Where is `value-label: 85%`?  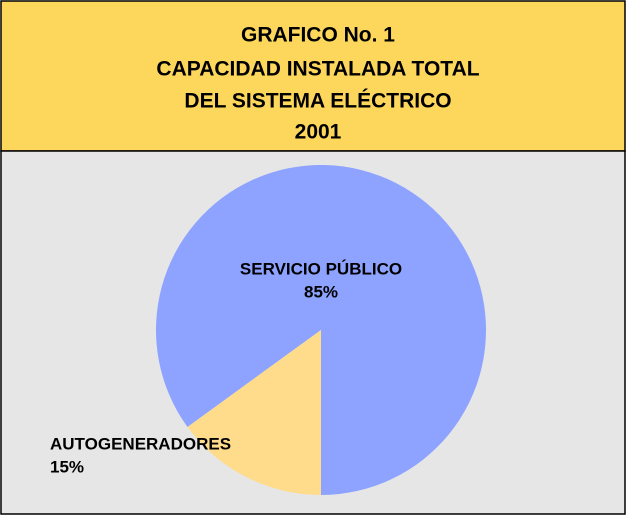
value-label: 85% is located at coordinates (321, 291).